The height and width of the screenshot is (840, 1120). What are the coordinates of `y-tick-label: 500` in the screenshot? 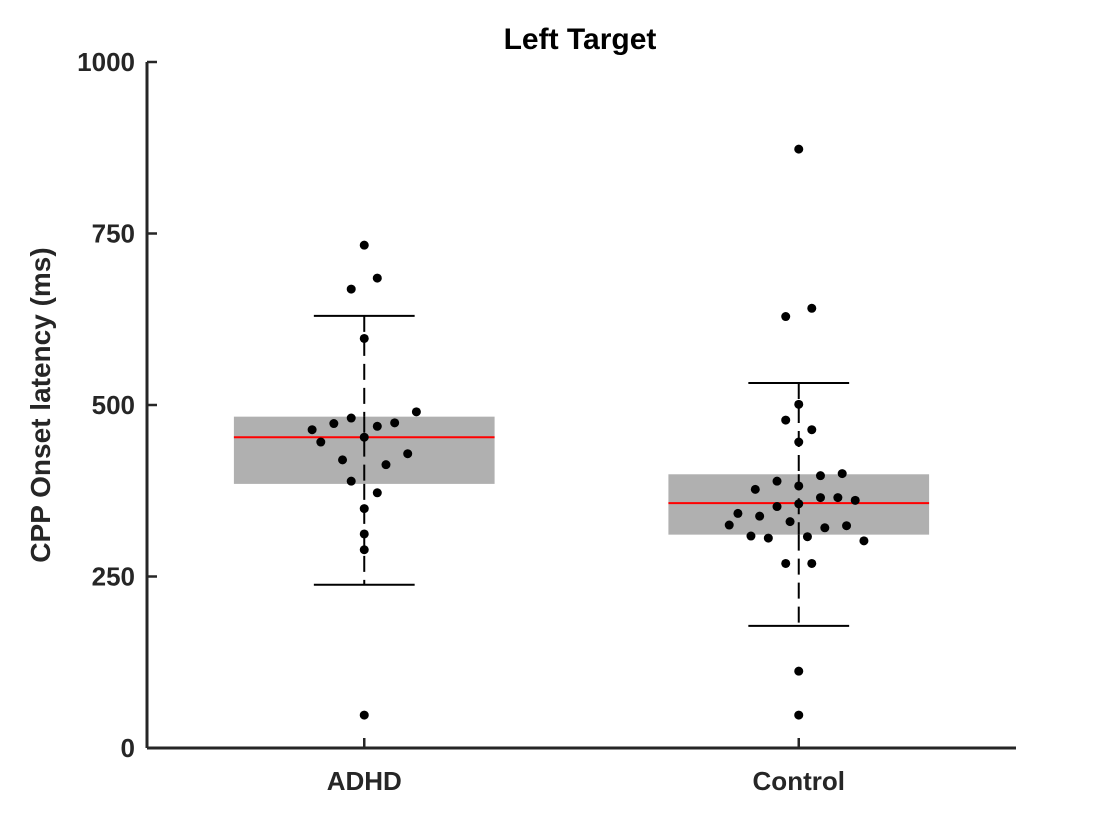 It's located at (113, 405).